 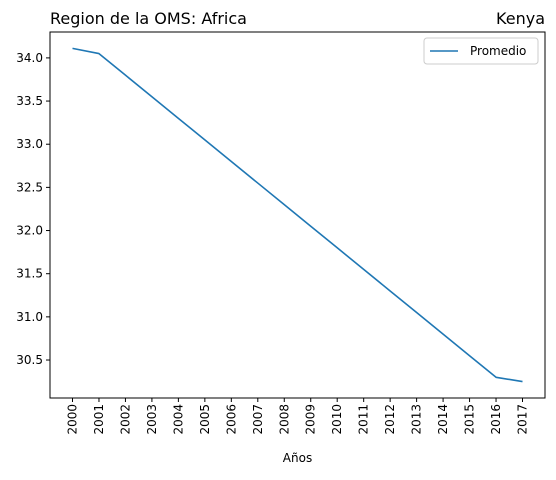 I want to click on y-tick-label: 32.5, so click(x=29, y=187).